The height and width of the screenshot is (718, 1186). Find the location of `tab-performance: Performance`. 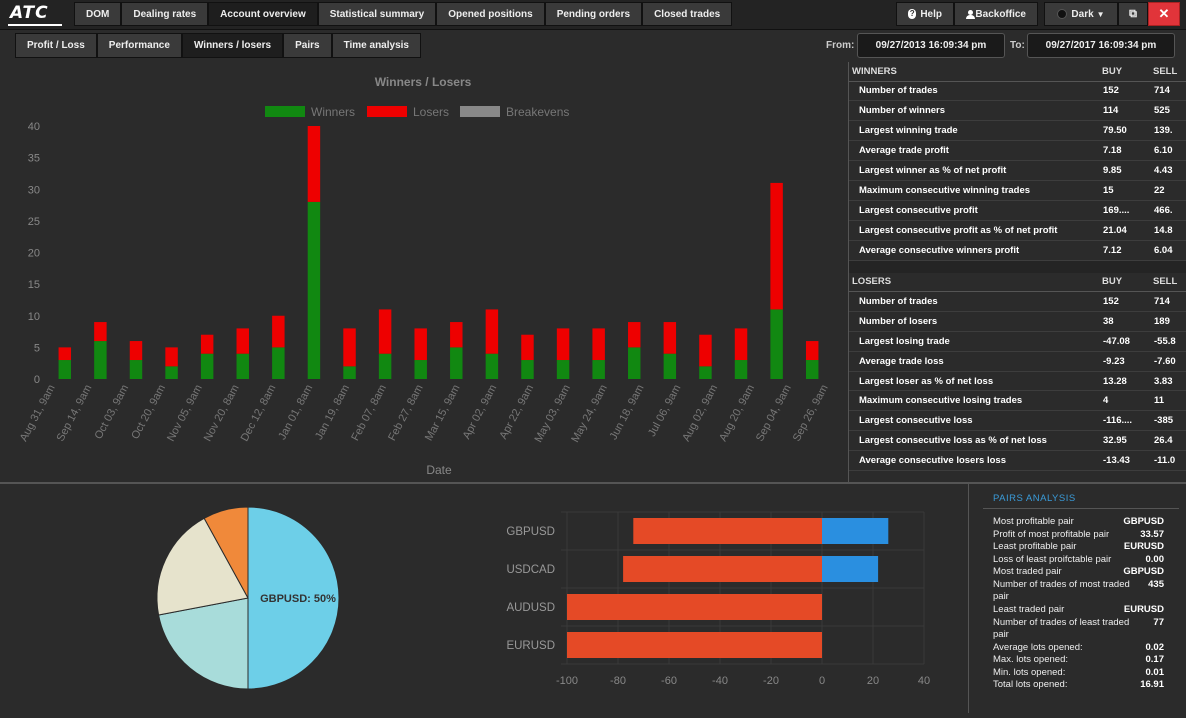

tab-performance: Performance is located at coordinates (139, 45).